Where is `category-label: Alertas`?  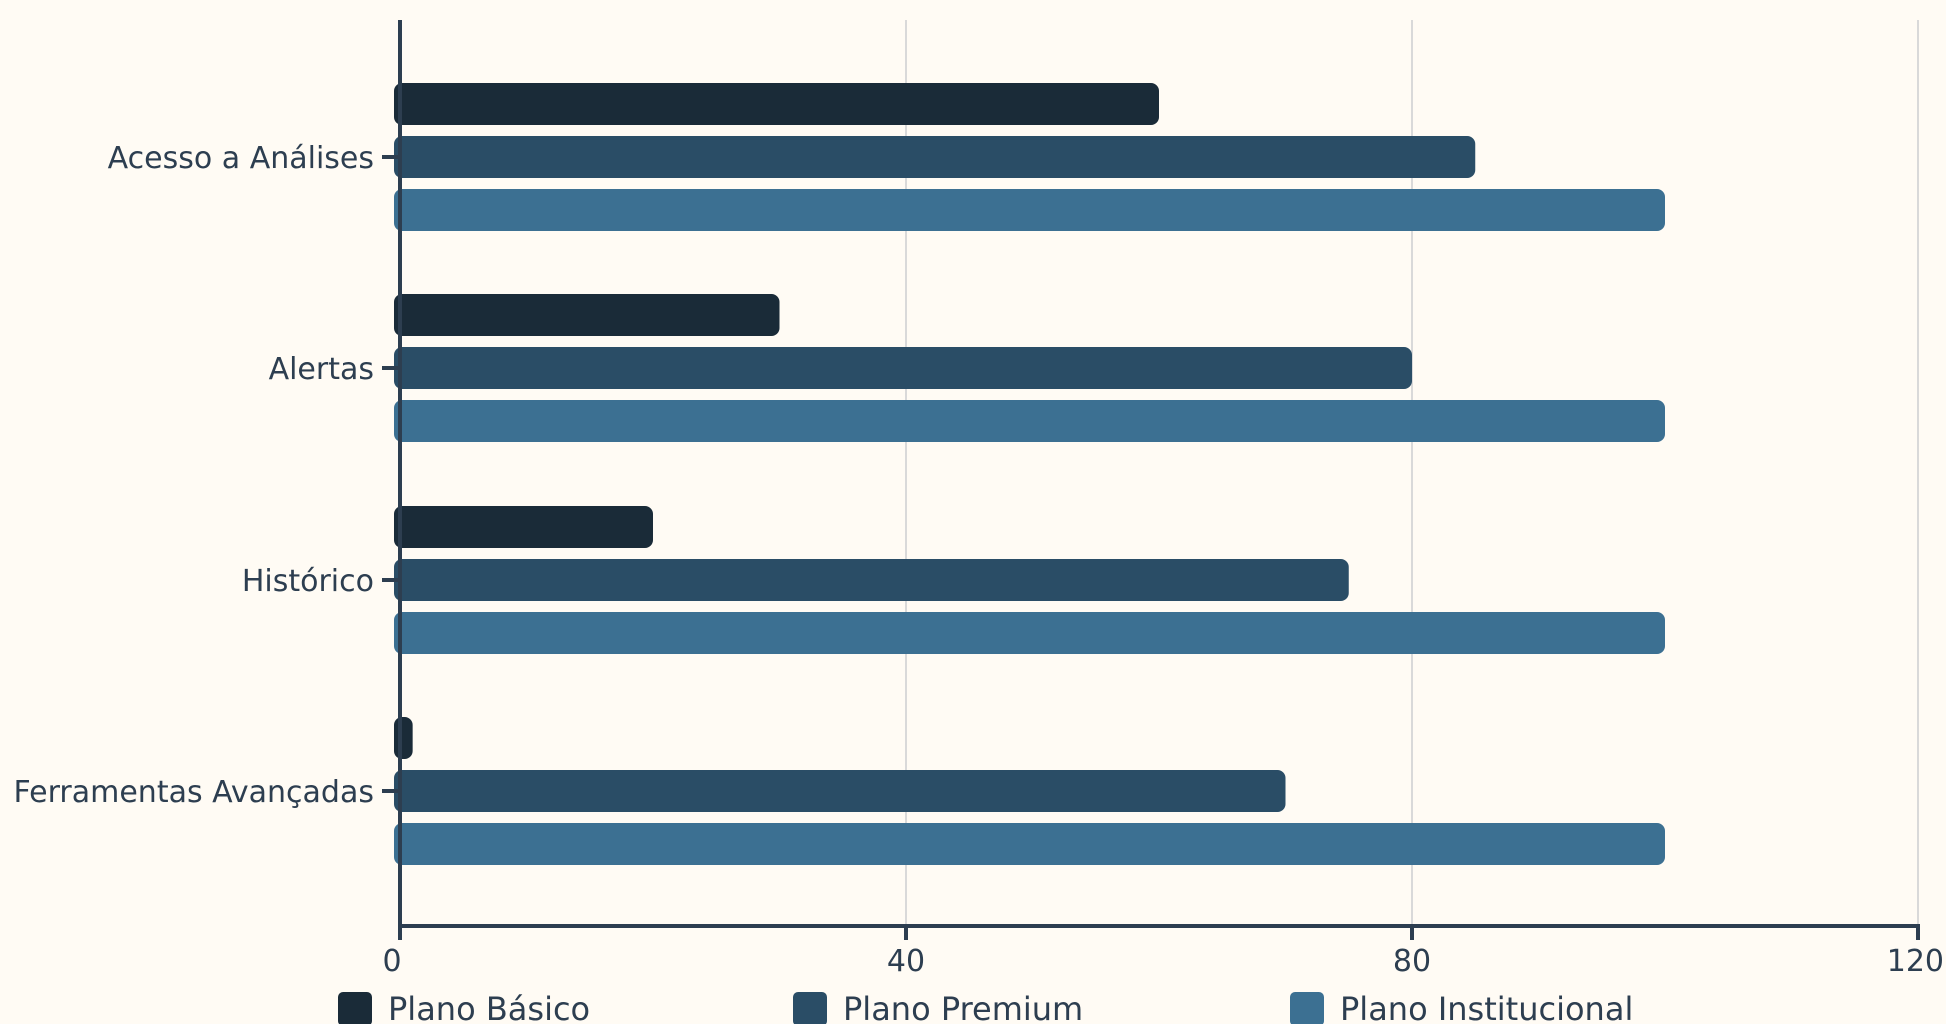 category-label: Alertas is located at coordinates (321, 369).